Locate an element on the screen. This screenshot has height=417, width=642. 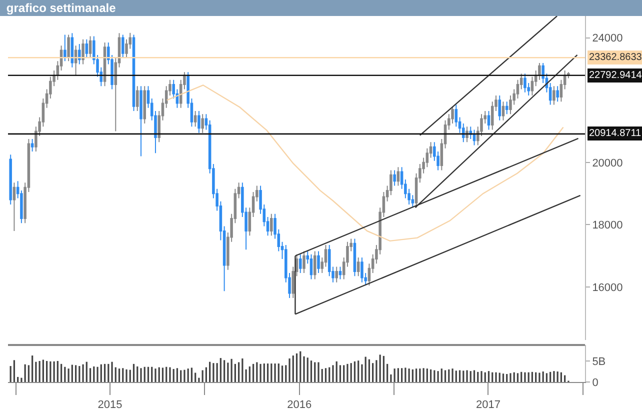
y-tick-label: 16000 is located at coordinates (607, 288).